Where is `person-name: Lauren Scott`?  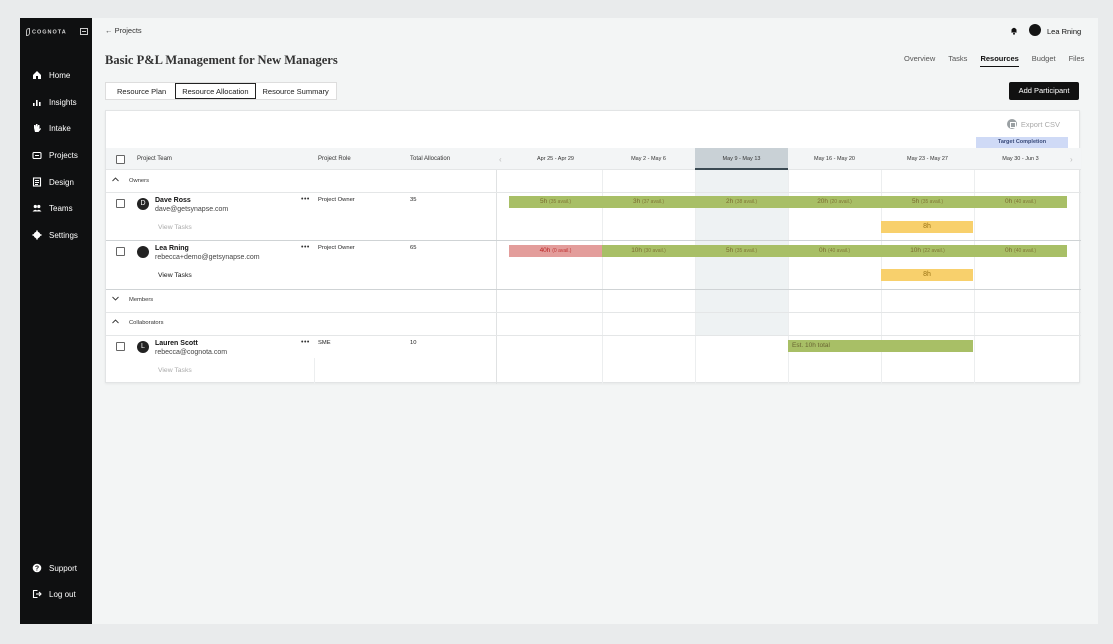 person-name: Lauren Scott is located at coordinates (176, 343).